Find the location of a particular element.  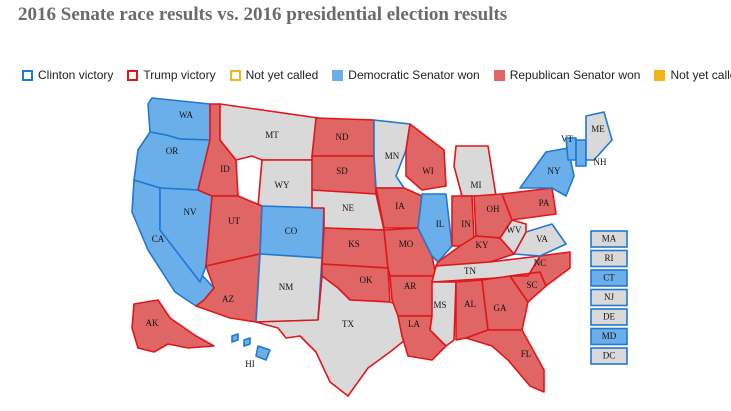

state-label-ia: IA is located at coordinates (400, 206).